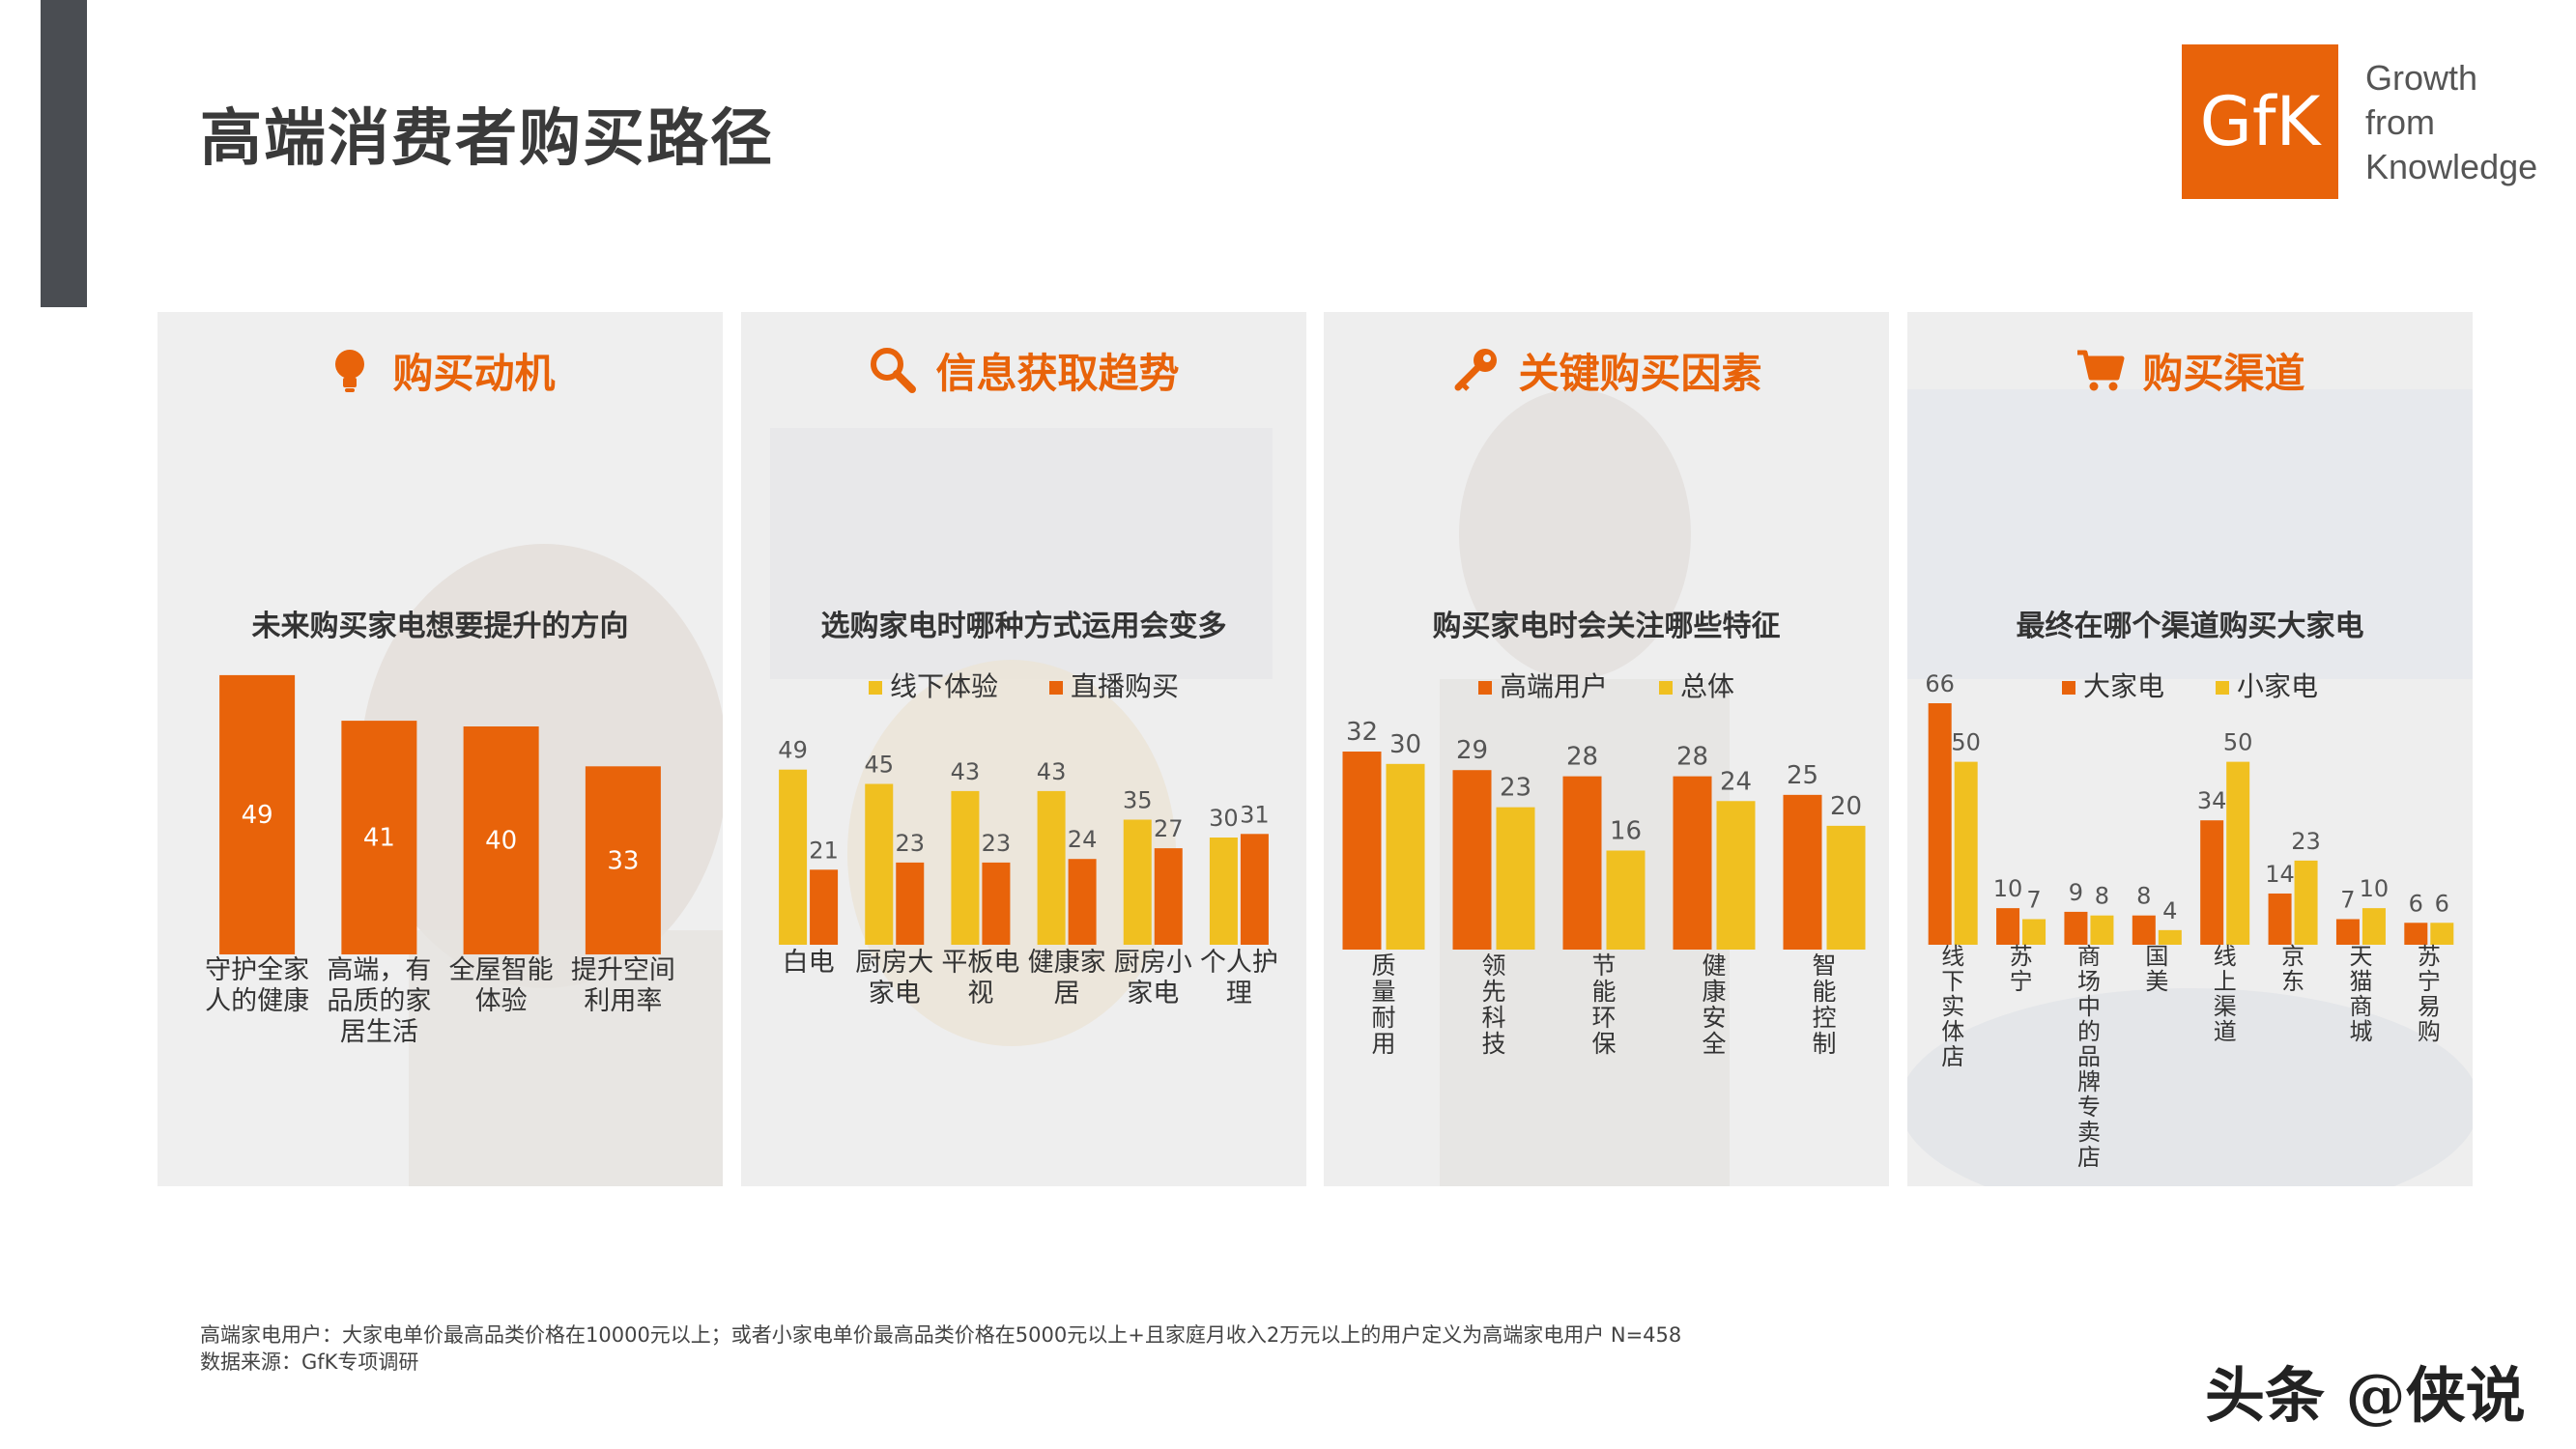 This screenshot has height=1449, width=2576. I want to click on category-label: 用, so click(1383, 1044).